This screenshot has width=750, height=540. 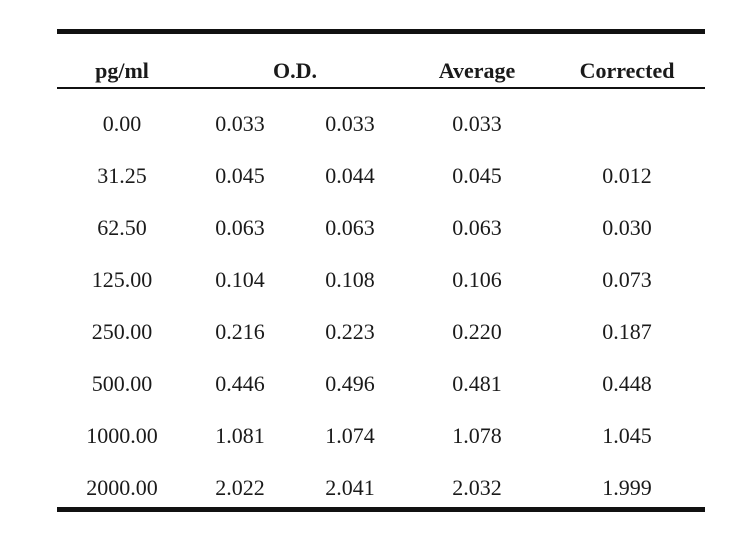 I want to click on cell-od-1: 0.045, so click(x=240, y=175).